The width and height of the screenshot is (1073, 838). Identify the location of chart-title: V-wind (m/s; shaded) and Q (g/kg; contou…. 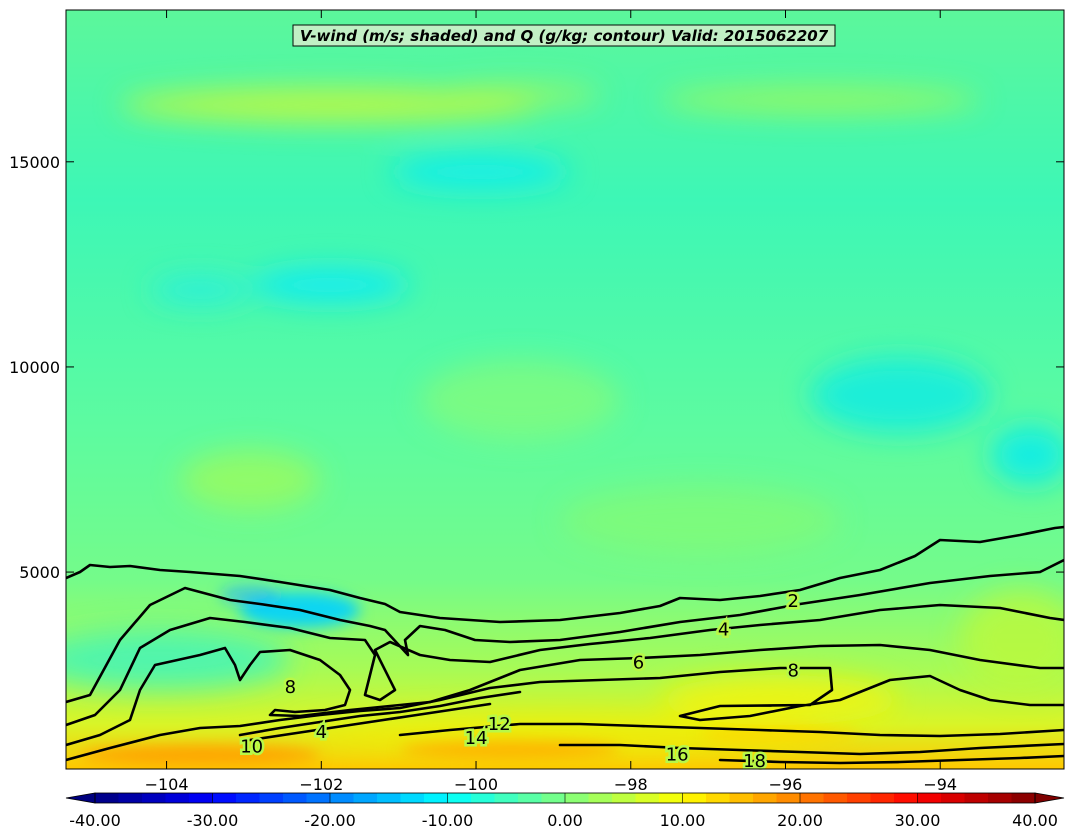
(564, 36).